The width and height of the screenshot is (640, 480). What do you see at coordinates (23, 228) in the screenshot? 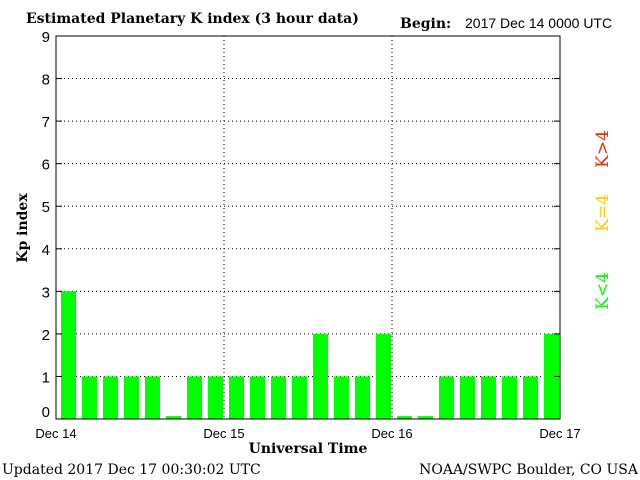
I see `y-axis-label: Kp index` at bounding box center [23, 228].